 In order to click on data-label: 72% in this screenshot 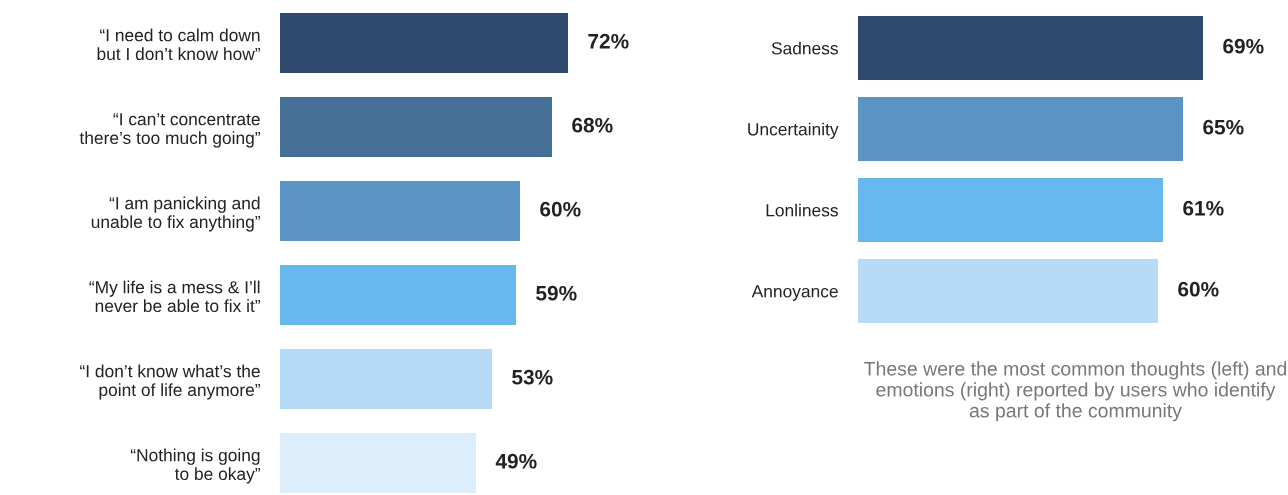, I will do `click(608, 41)`.